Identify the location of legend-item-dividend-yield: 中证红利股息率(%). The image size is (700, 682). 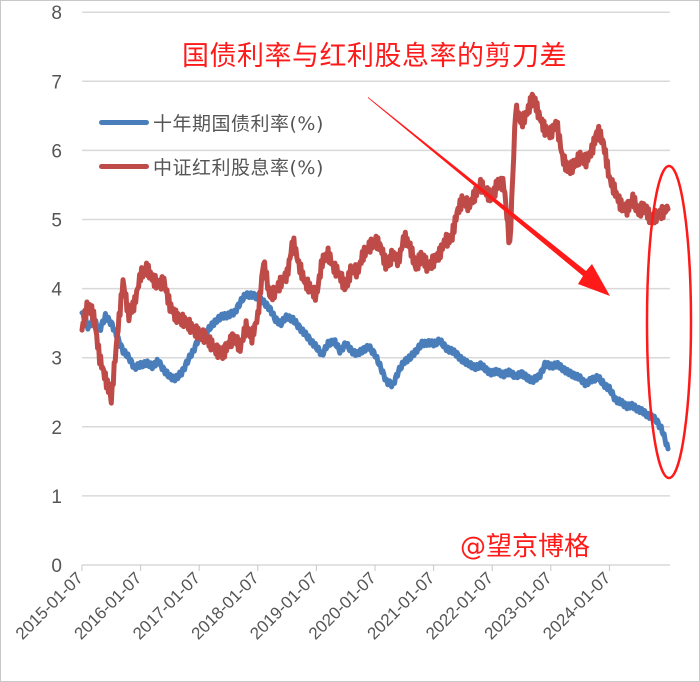
(211, 166).